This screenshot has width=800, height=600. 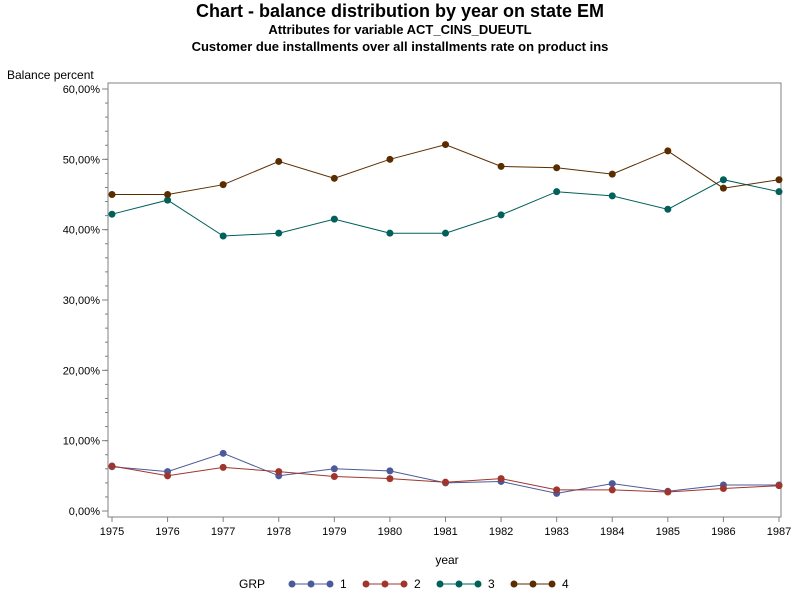 I want to click on y-tick-label: 20,00%, so click(x=82, y=371).